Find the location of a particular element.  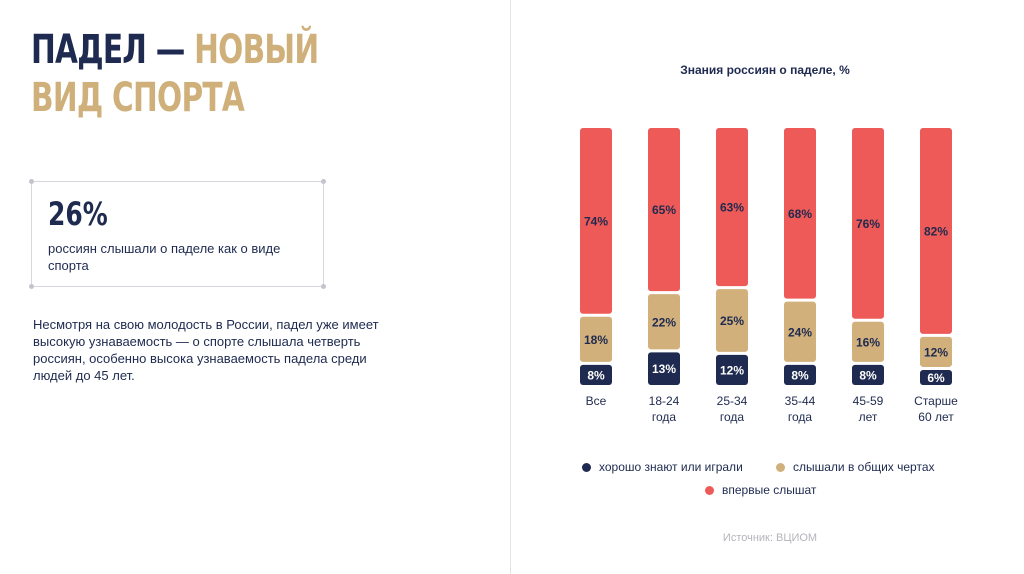

category-label: Все is located at coordinates (596, 401).